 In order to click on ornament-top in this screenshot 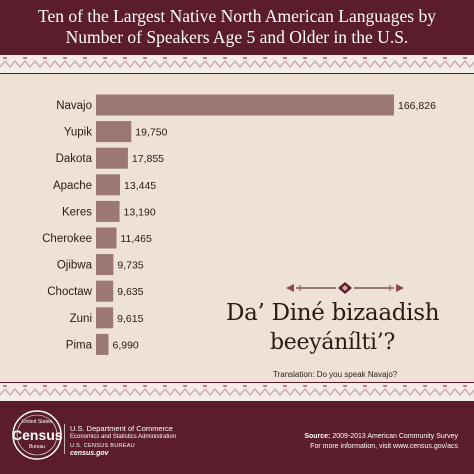, I will do `click(345, 288)`.